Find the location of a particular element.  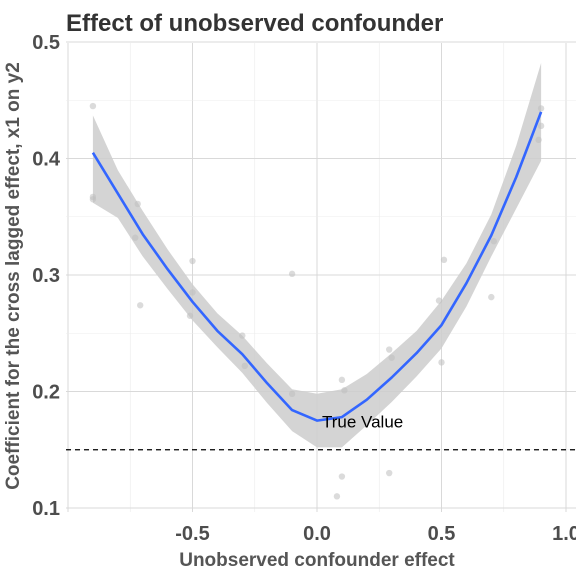

y-axis-ticks: 0.1 0.2 0.3 0.4 0.5 is located at coordinates (46, 276).